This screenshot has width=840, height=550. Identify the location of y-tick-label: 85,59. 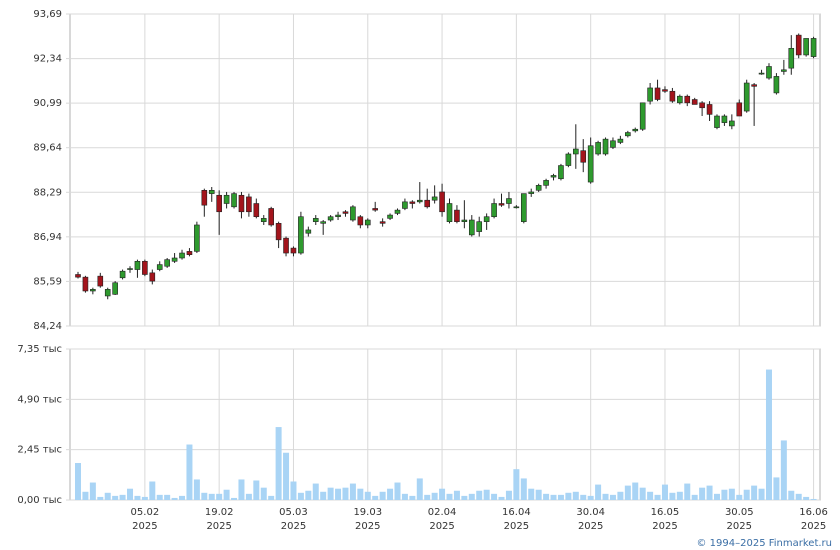
(47, 281).